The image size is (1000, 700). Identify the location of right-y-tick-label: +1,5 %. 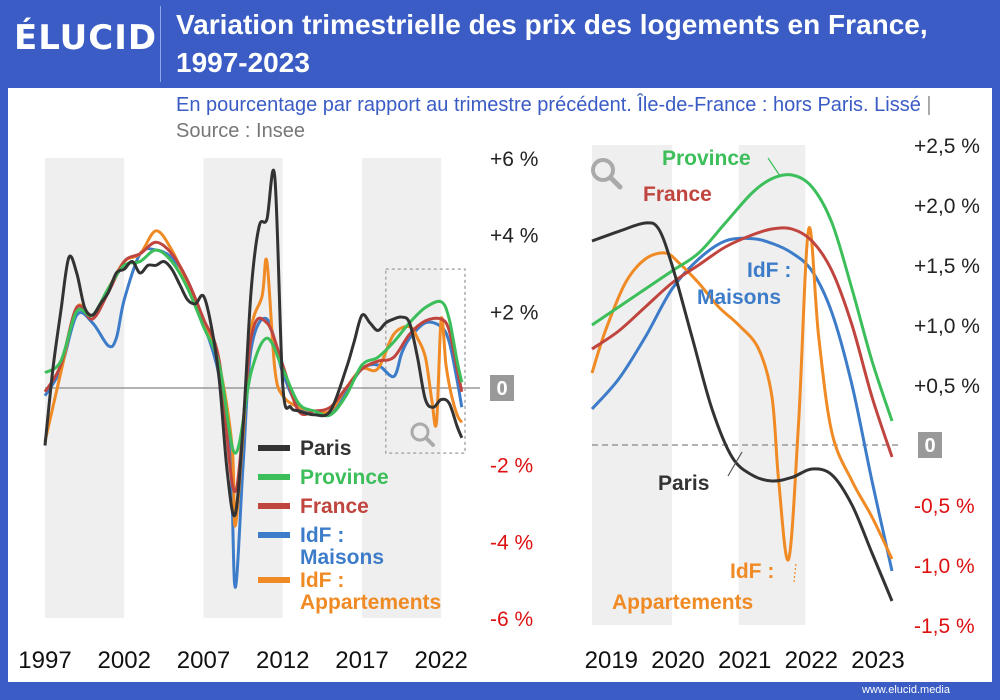
(947, 266).